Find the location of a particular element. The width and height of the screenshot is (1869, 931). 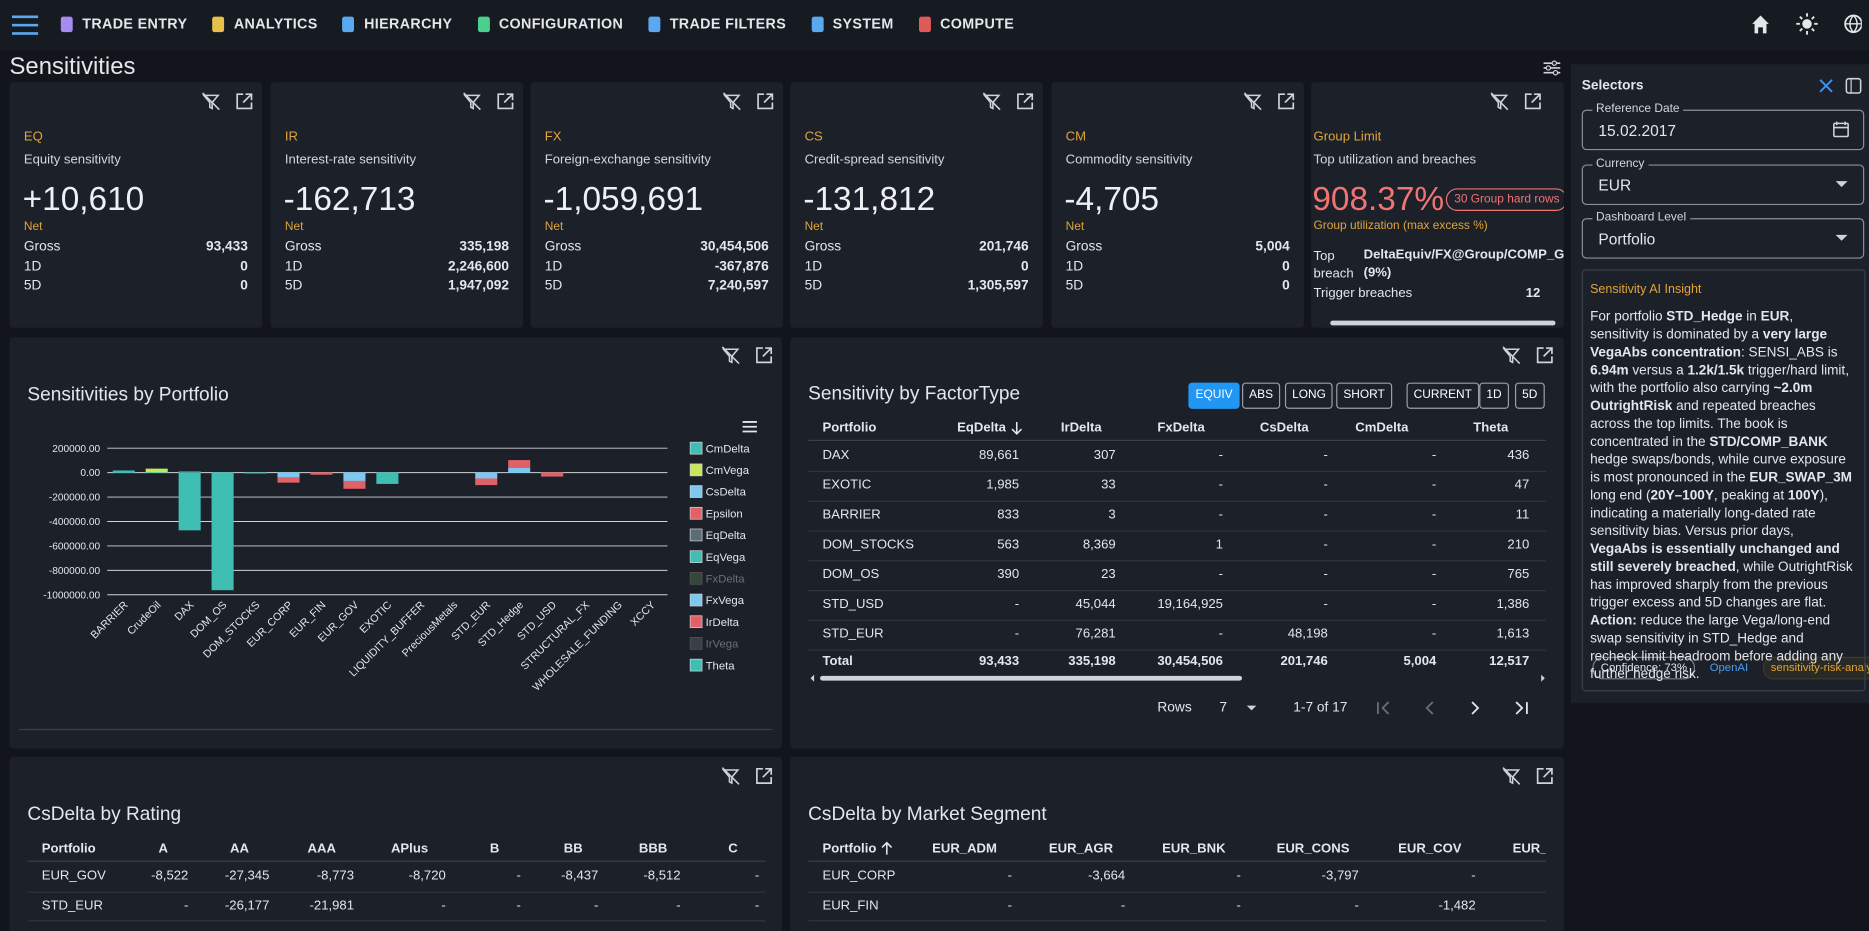

nav-item: CONFIGURATION is located at coordinates (561, 24).